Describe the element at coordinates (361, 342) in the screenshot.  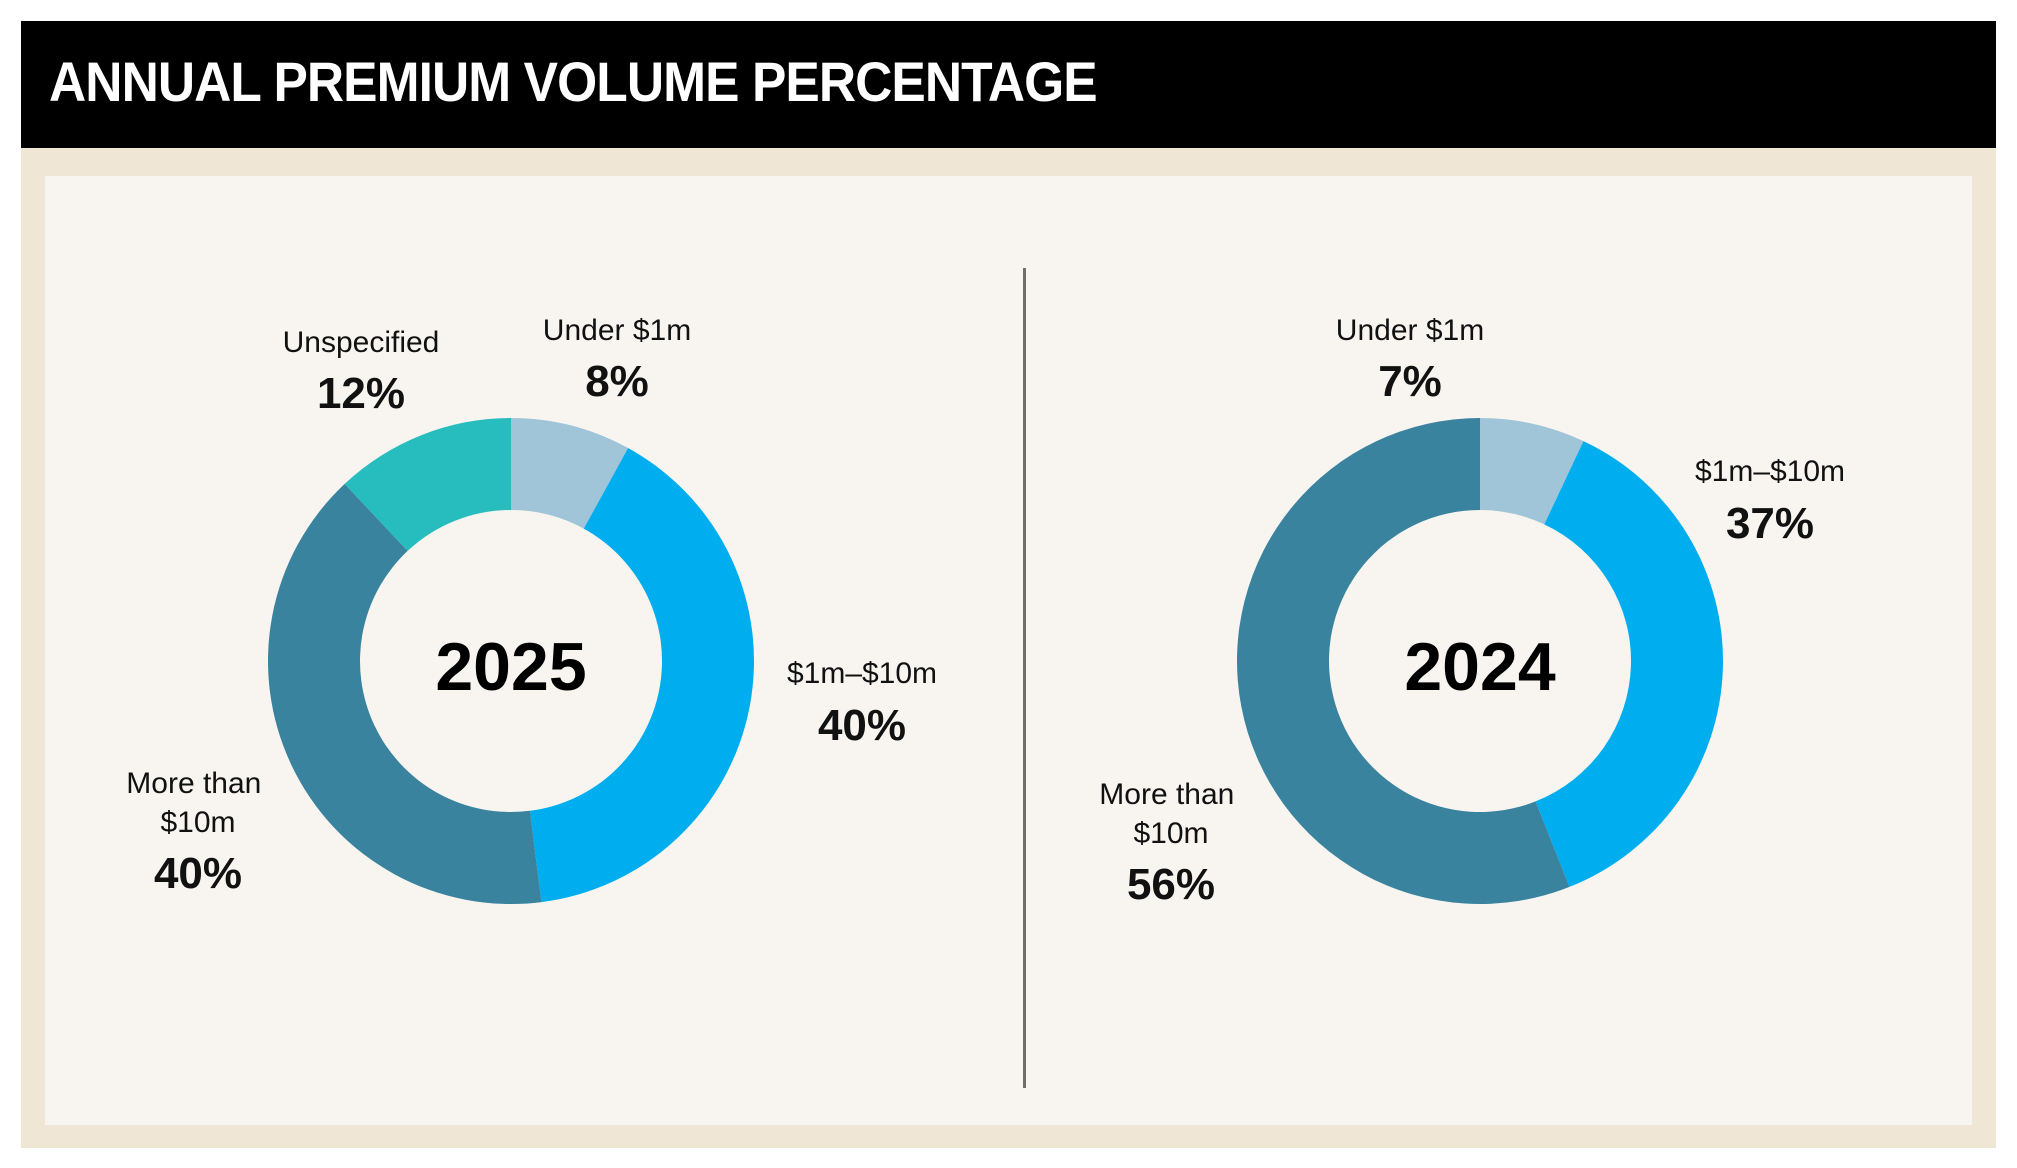
I see `label-unspecified-2025: Unspecified` at that location.